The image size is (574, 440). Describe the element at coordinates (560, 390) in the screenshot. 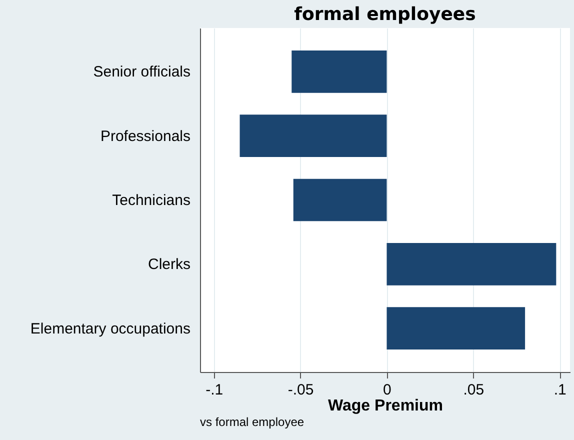

I see `x-tick-label: .1` at that location.